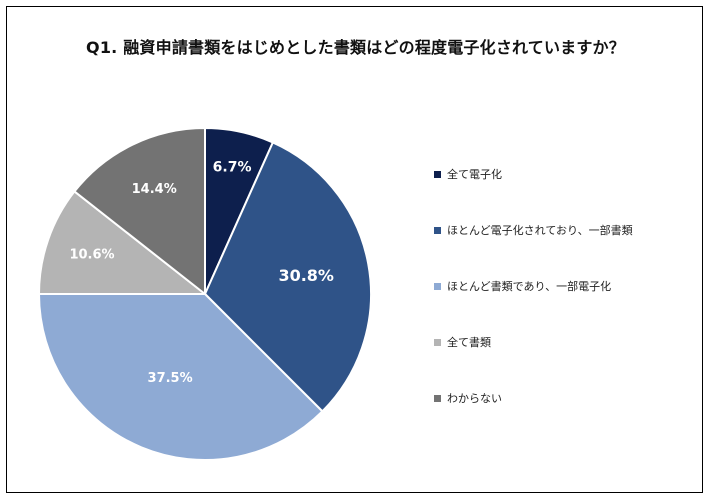 The image size is (711, 501). What do you see at coordinates (355, 47) in the screenshot?
I see `chart-title: Q1. 融資申請書類をはじめとした書類はどの程度電子化されていますか？` at bounding box center [355, 47].